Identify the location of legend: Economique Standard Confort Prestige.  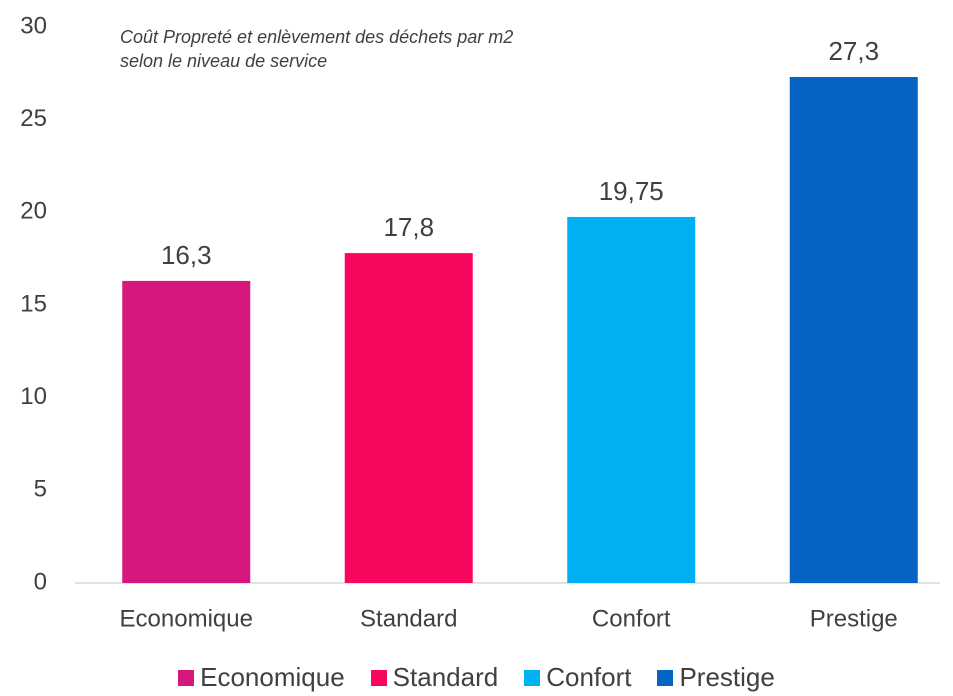
(476, 677).